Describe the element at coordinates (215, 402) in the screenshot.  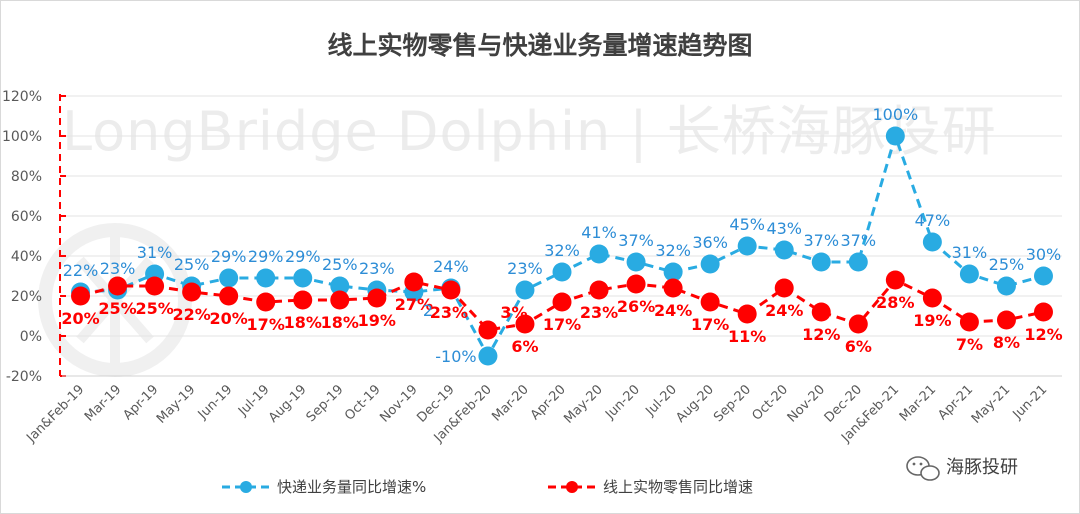
I see `x-tick-label: Jun-19` at that location.